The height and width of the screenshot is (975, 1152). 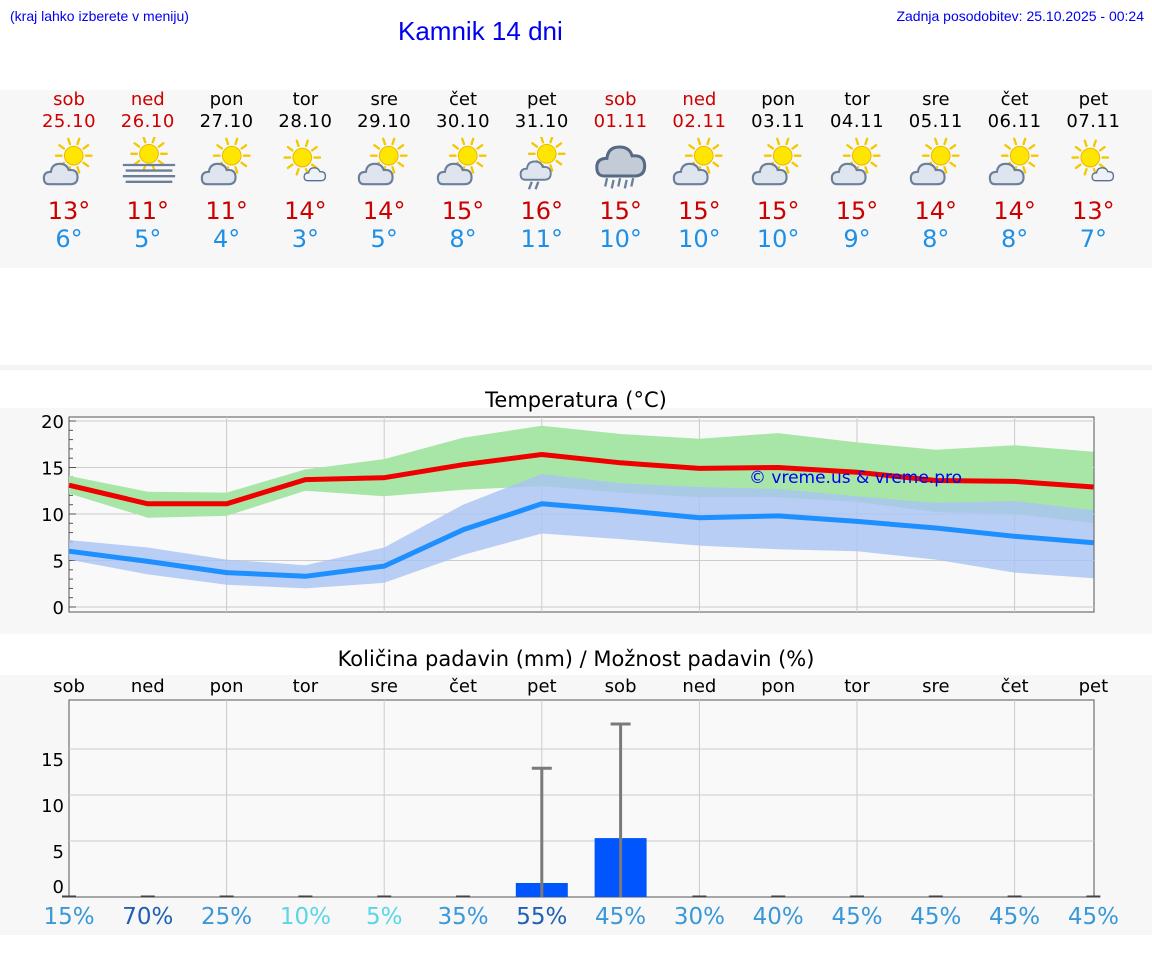 I want to click on y-tick-label: 15, so click(x=52, y=760).